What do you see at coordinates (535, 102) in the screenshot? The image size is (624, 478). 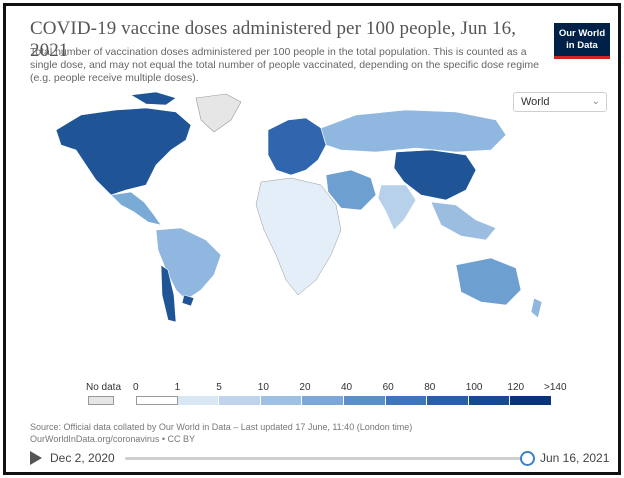 I see `region-select-value: World` at bounding box center [535, 102].